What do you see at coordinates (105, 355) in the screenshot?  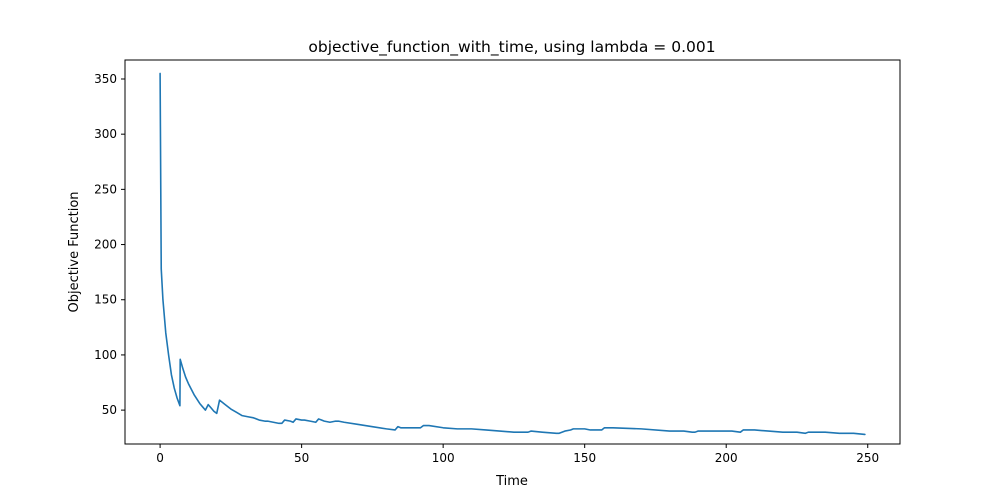 I see `y-tick-label: 100` at bounding box center [105, 355].